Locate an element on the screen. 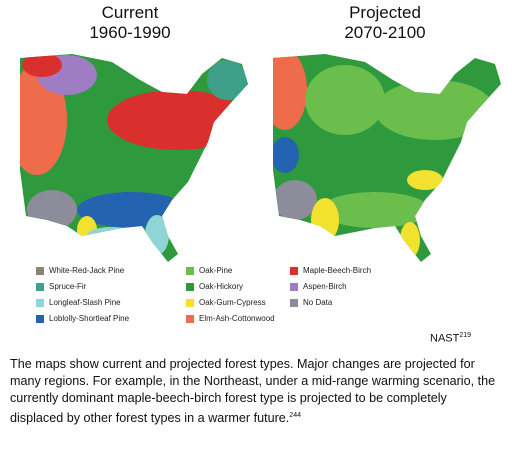 This screenshot has width=512, height=464. legend-label: Aspen-Birch is located at coordinates (325, 286).